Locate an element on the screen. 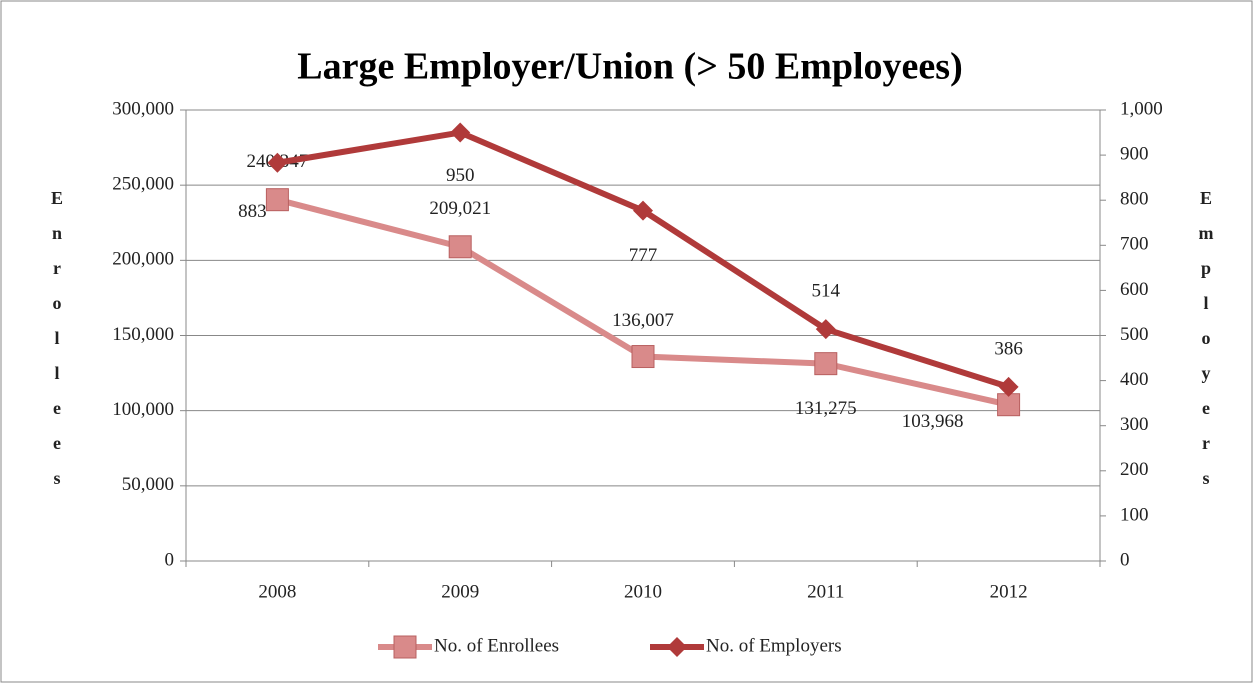 This screenshot has width=1253, height=688. y2-tick-label: 900 is located at coordinates (1134, 153).